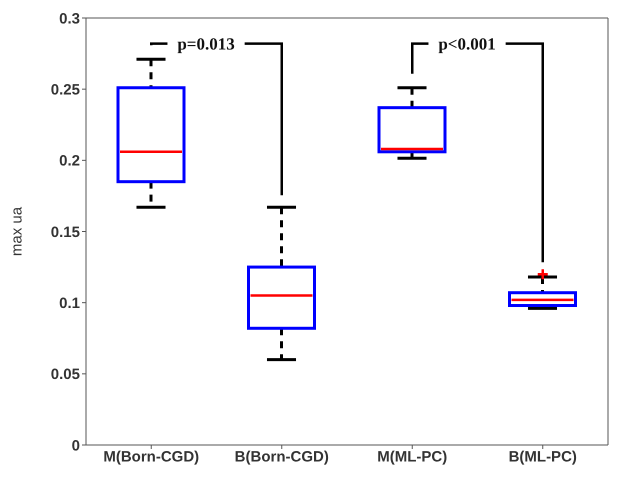 The height and width of the screenshot is (483, 622). I want to click on y-tick-label: 0.1, so click(69, 303).